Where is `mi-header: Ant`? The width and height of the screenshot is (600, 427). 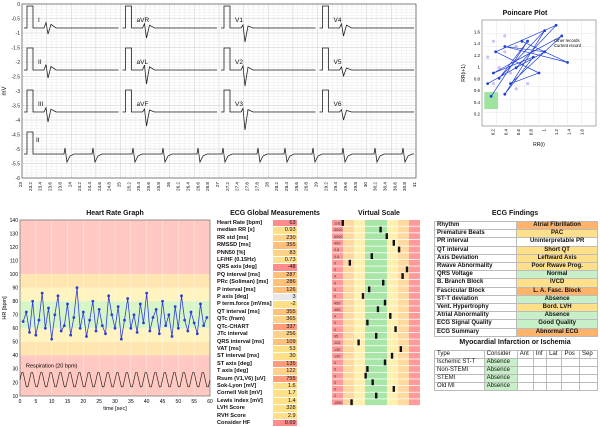 mi-header: Ant is located at coordinates (525, 354).